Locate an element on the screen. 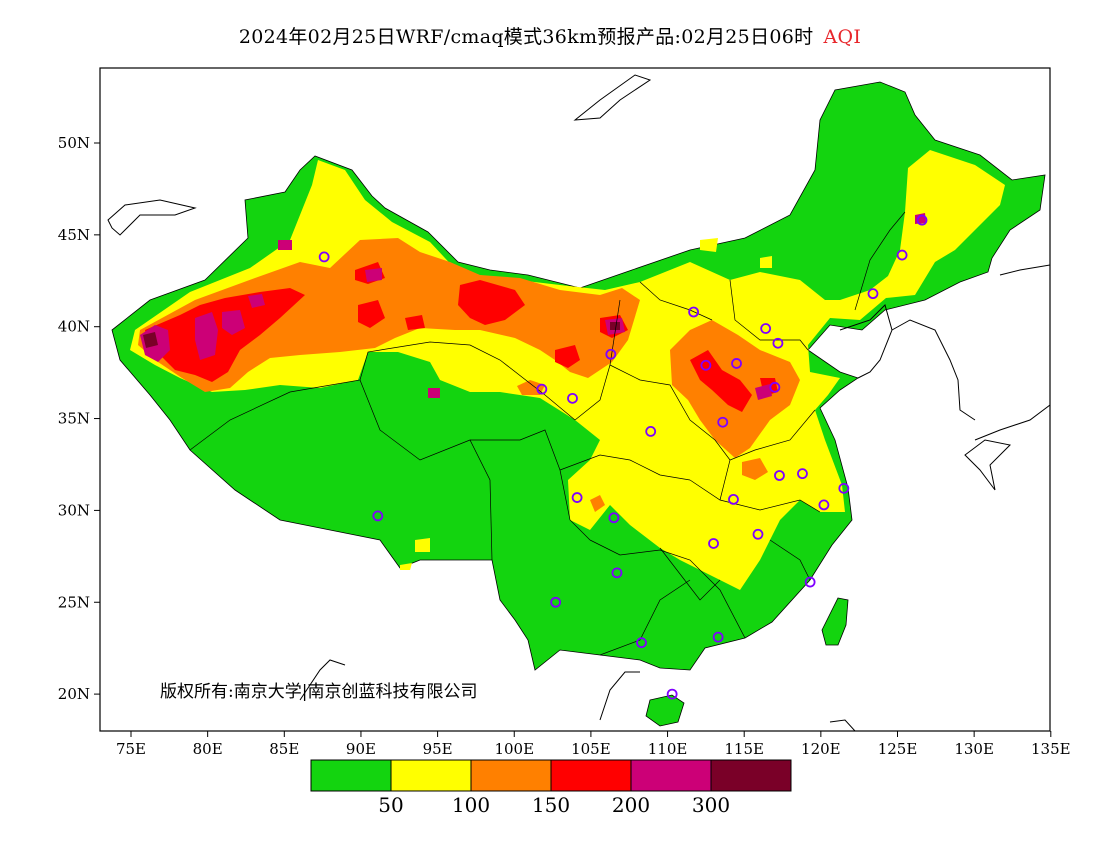 This screenshot has height=850, width=1100. legend-label: 200 is located at coordinates (631, 805).